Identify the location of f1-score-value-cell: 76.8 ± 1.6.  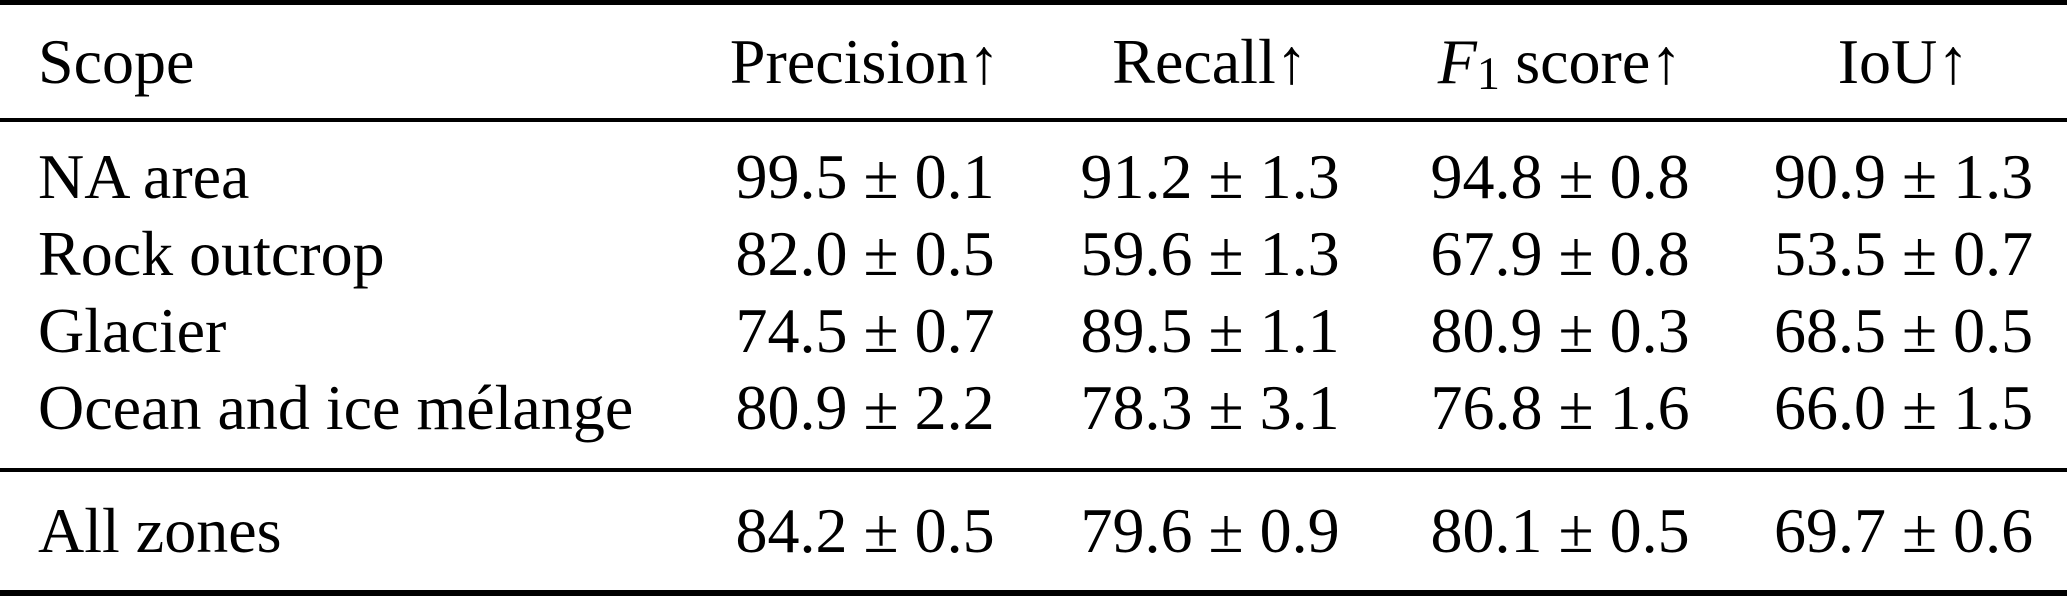
(1560, 420).